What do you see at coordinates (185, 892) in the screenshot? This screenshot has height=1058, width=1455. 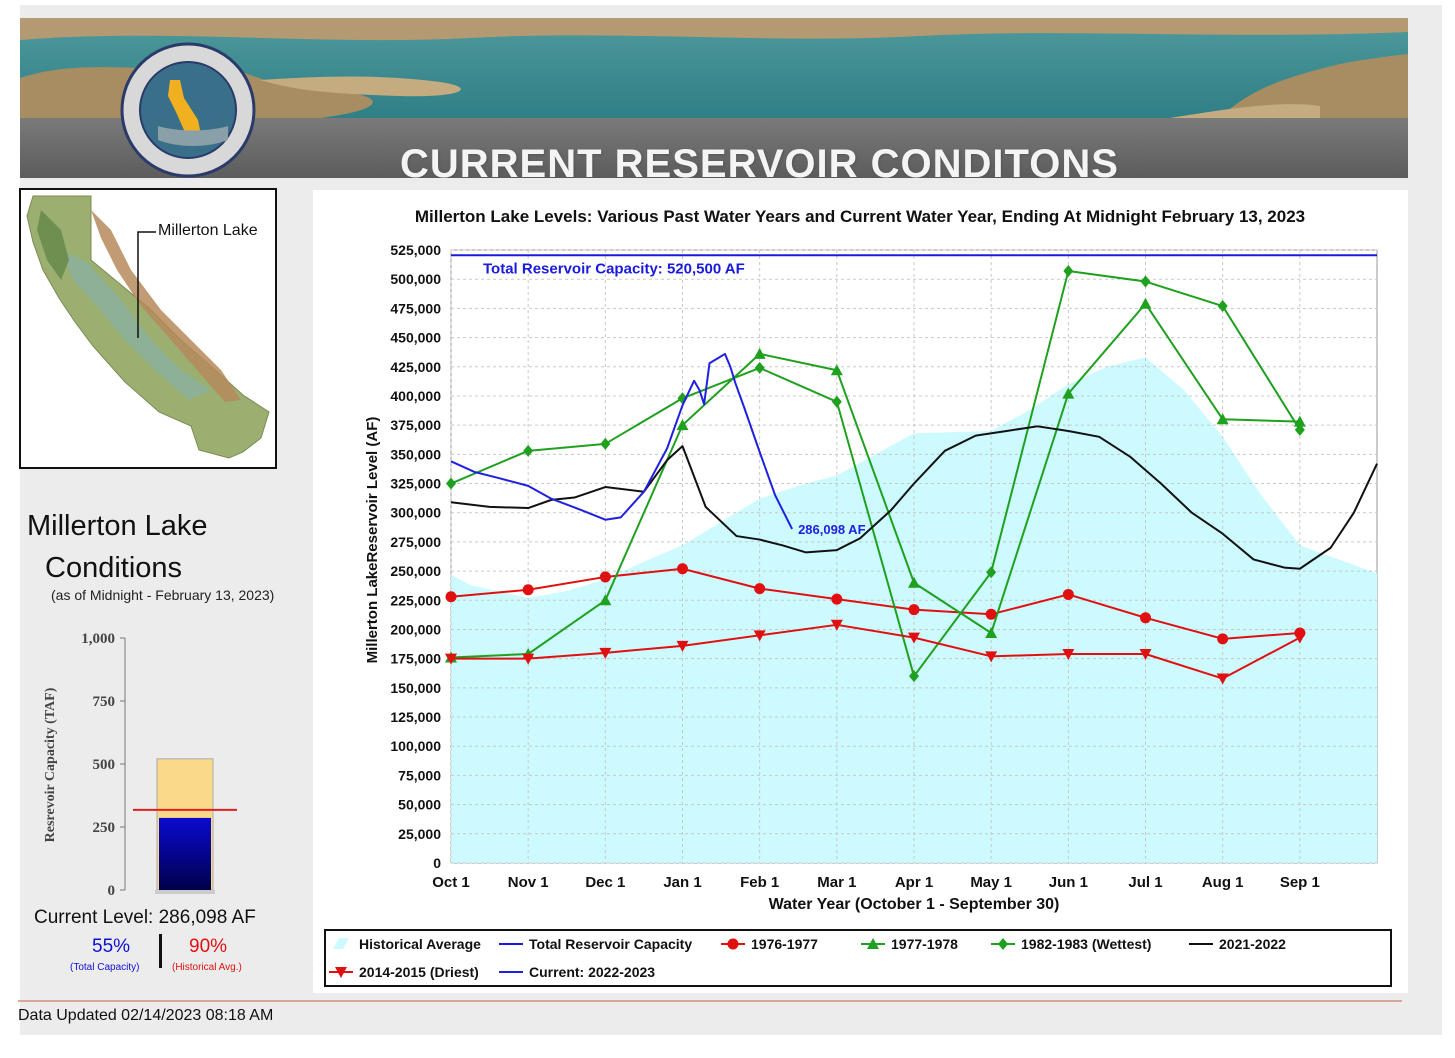 I see `gauge-base` at bounding box center [185, 892].